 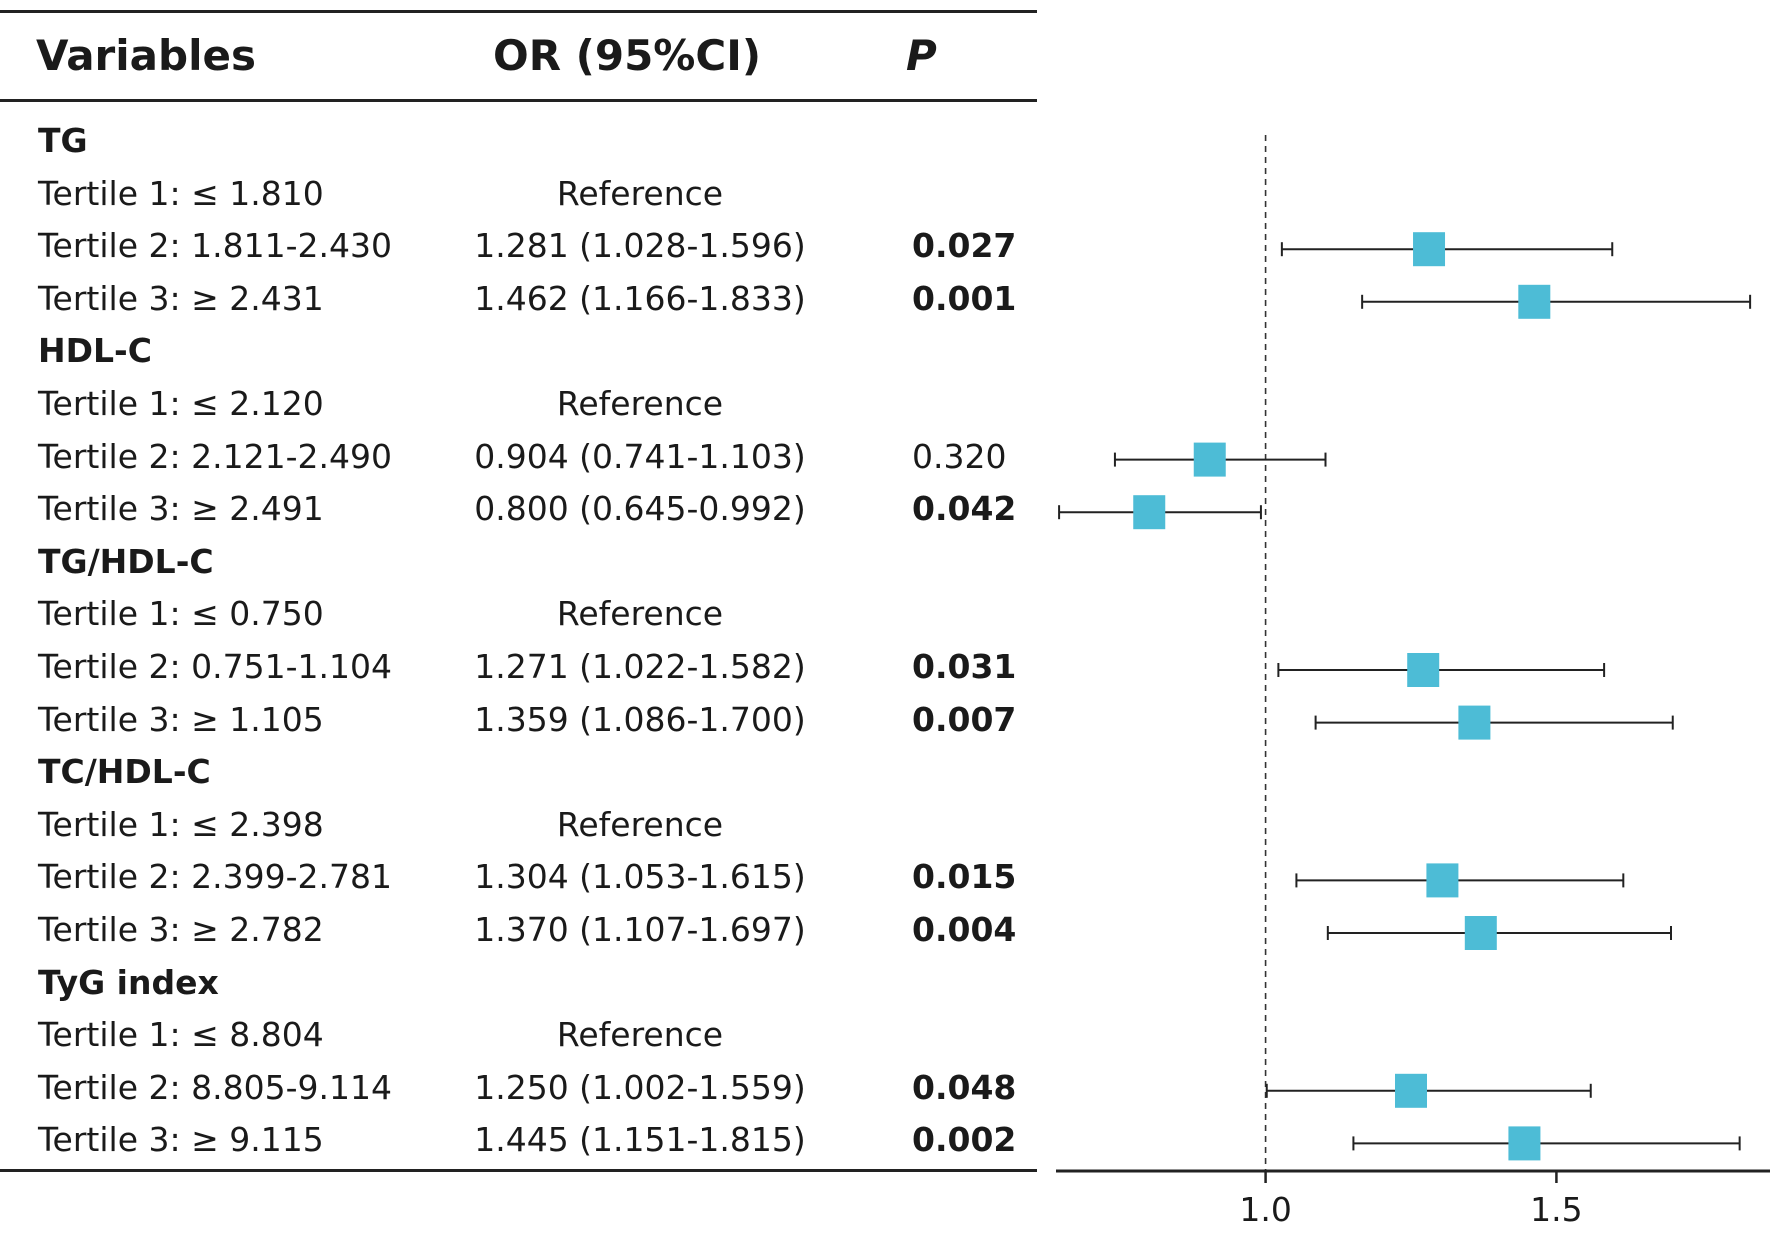 I want to click on or-value: 1.304 (1.053-1.615), so click(x=640, y=877).